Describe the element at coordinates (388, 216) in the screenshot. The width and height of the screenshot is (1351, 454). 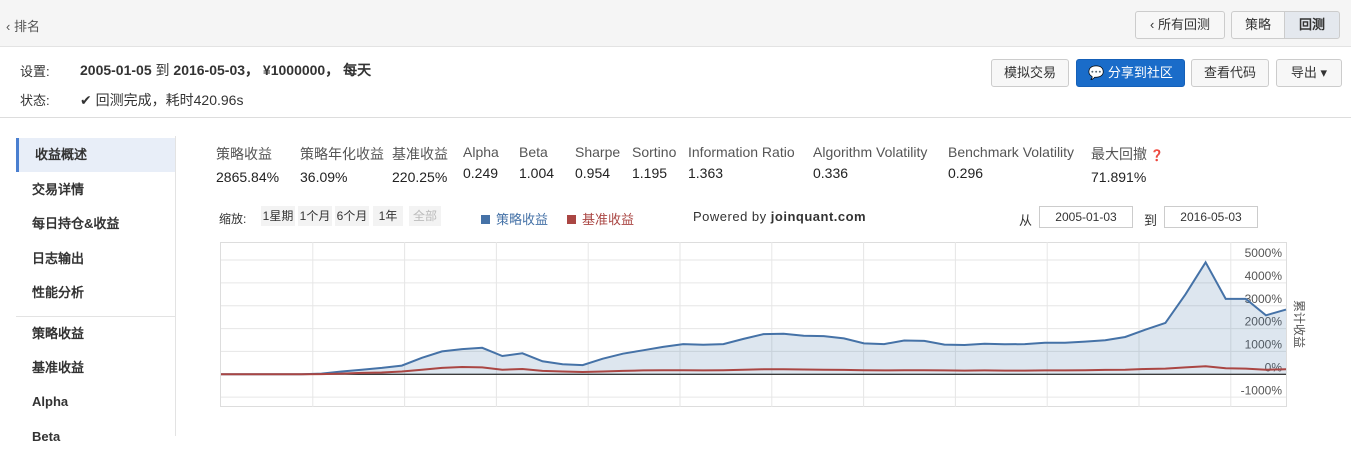
I see `zoom-option: 1年` at that location.